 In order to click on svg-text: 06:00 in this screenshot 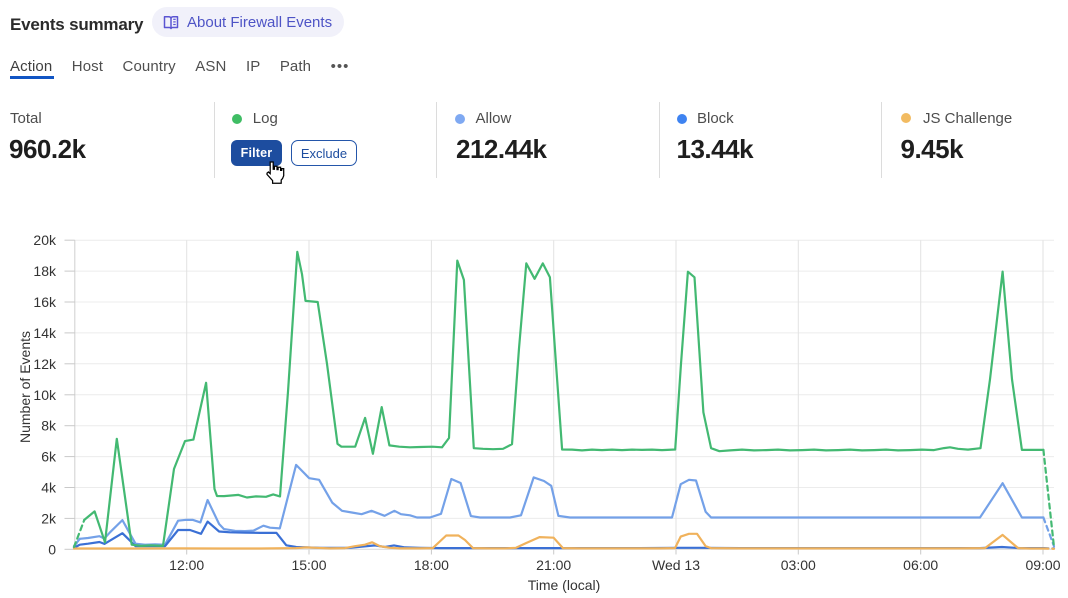, I will do `click(920, 565)`.